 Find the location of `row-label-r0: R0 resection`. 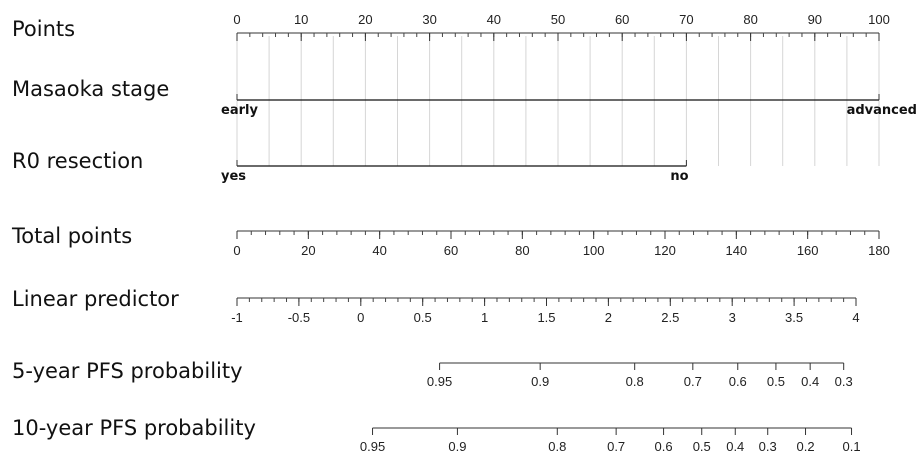

row-label-r0: R0 resection is located at coordinates (77, 161).